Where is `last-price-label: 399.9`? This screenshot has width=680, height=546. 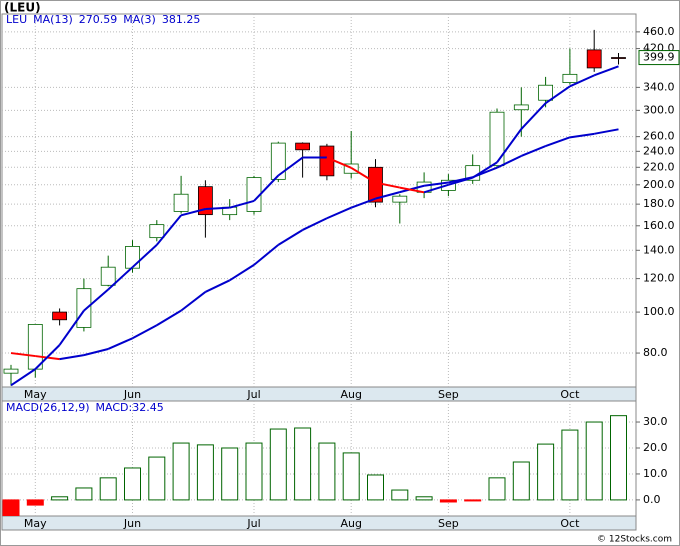
last-price-label: 399.9 is located at coordinates (659, 57).